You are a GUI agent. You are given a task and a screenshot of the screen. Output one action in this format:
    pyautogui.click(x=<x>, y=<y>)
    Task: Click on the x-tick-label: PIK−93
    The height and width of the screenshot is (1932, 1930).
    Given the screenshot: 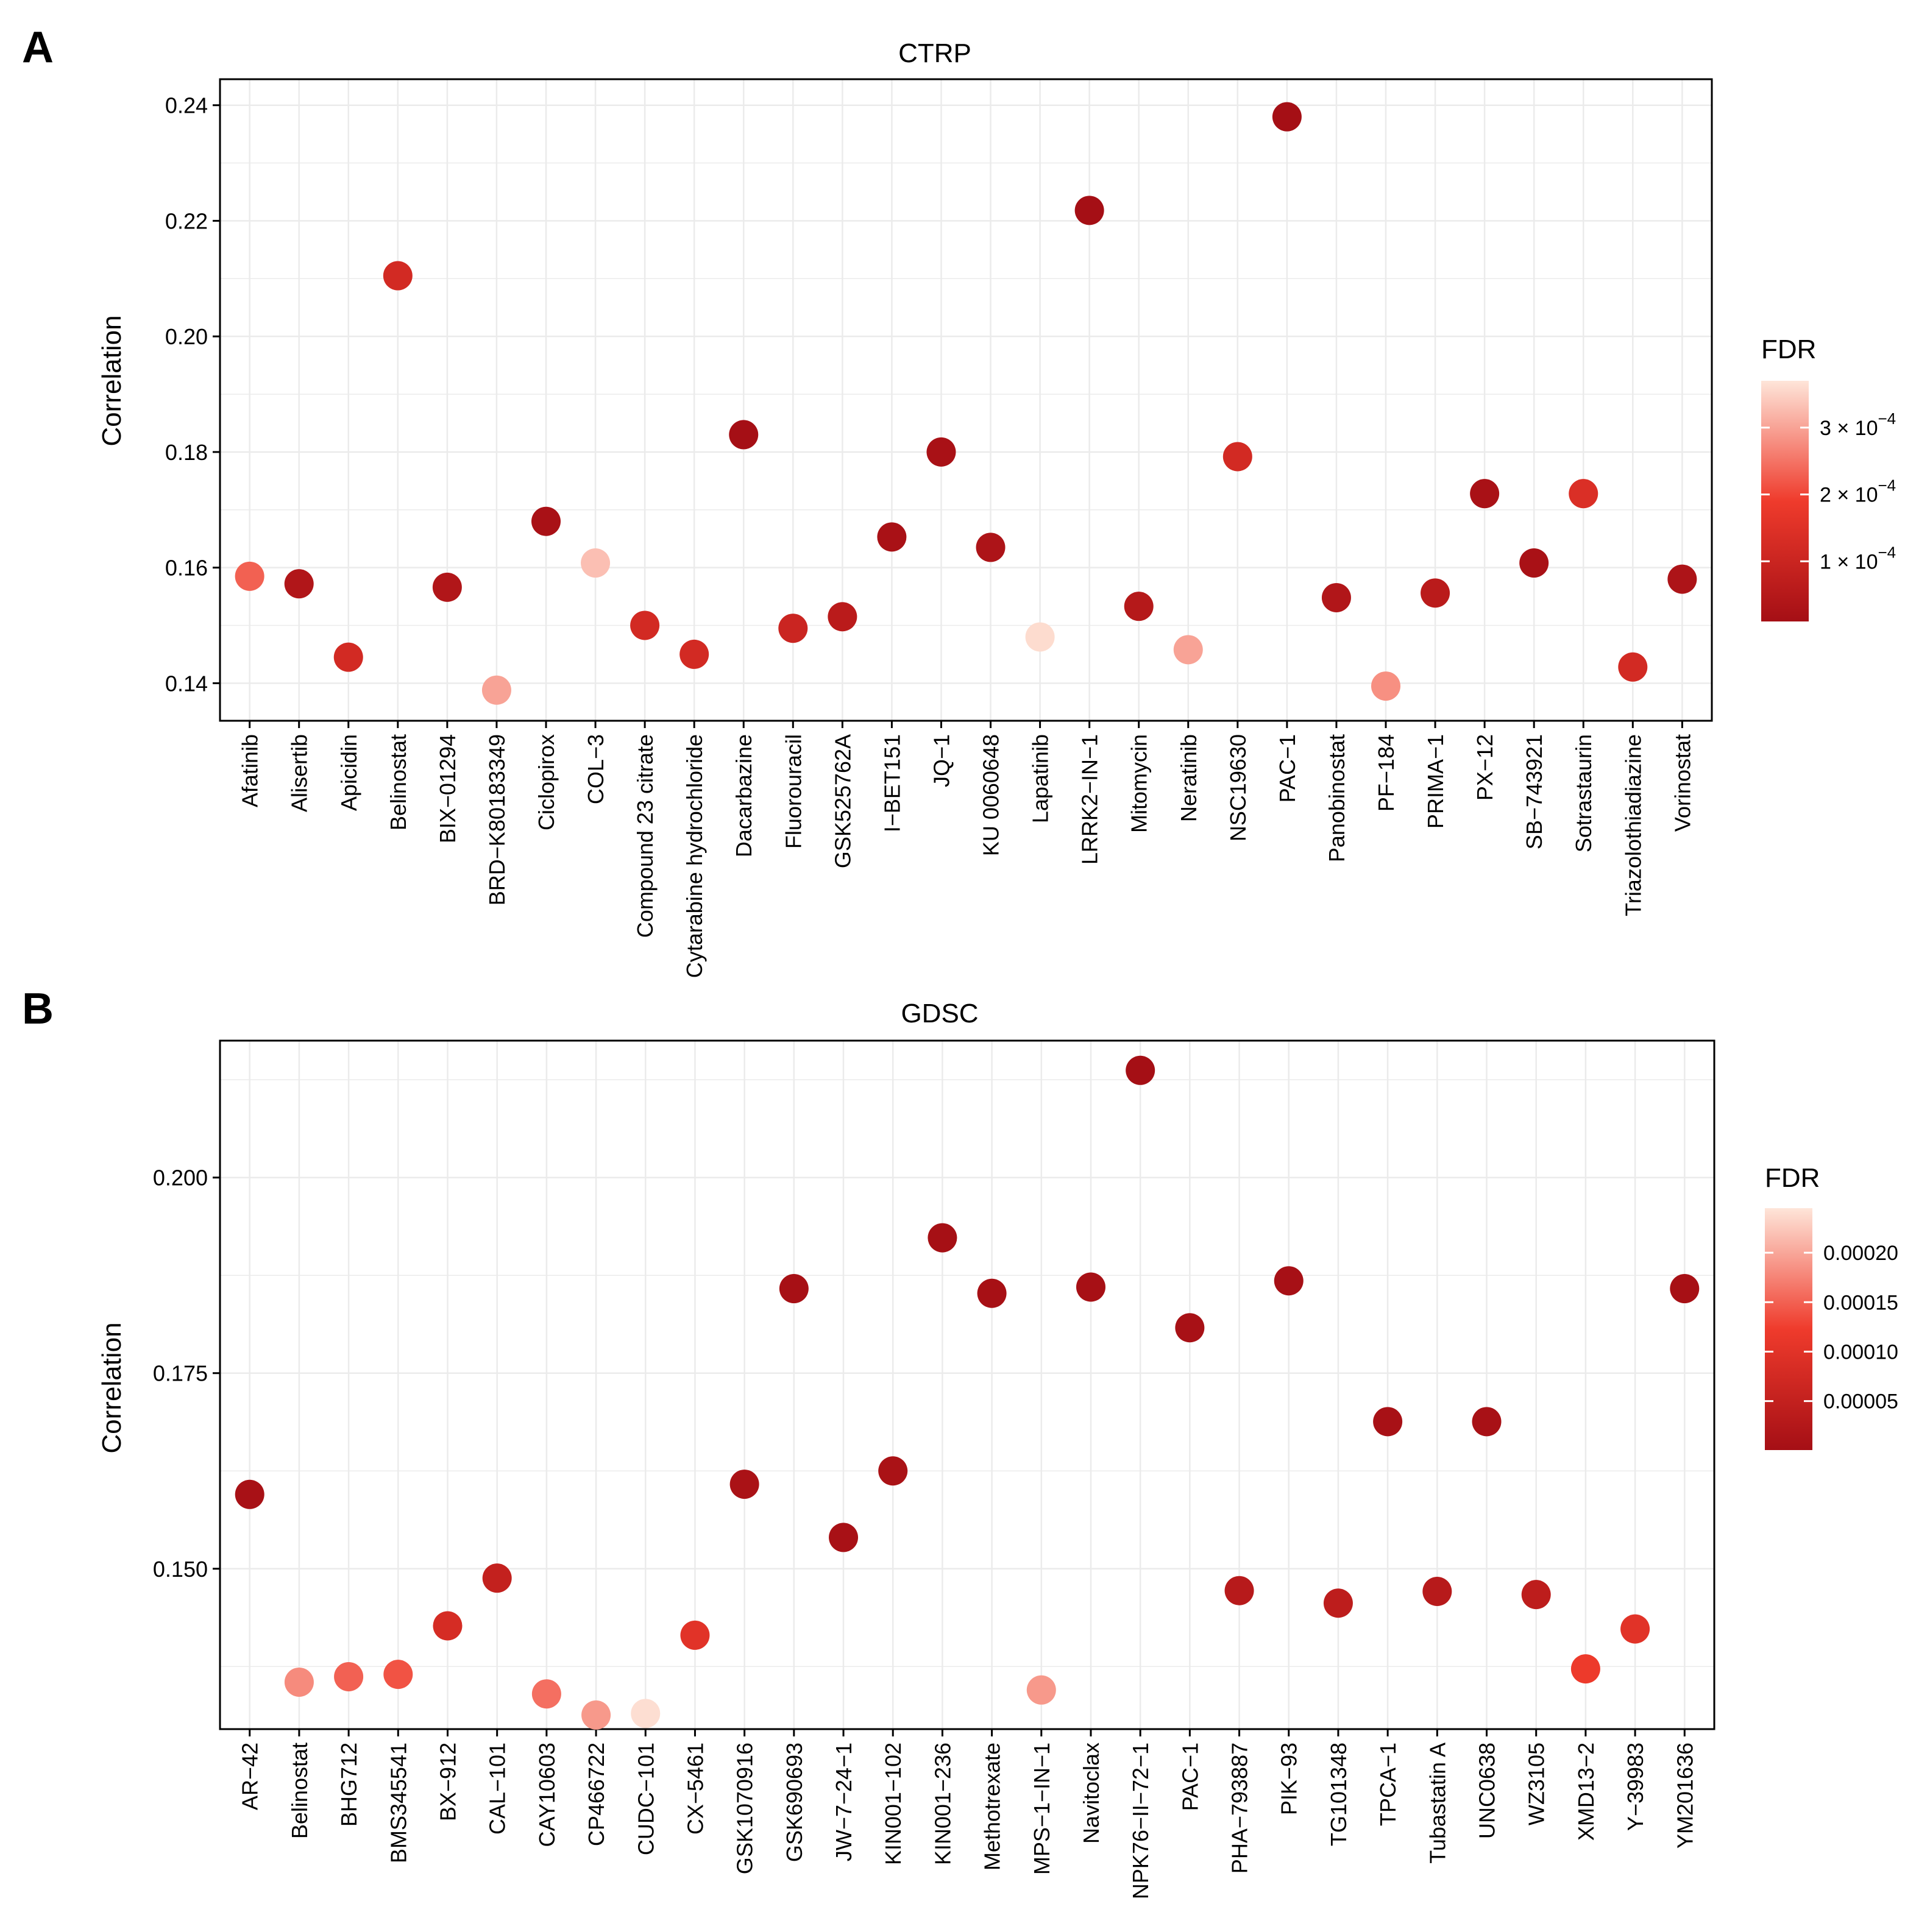 What is the action you would take?
    pyautogui.click(x=1289, y=1779)
    